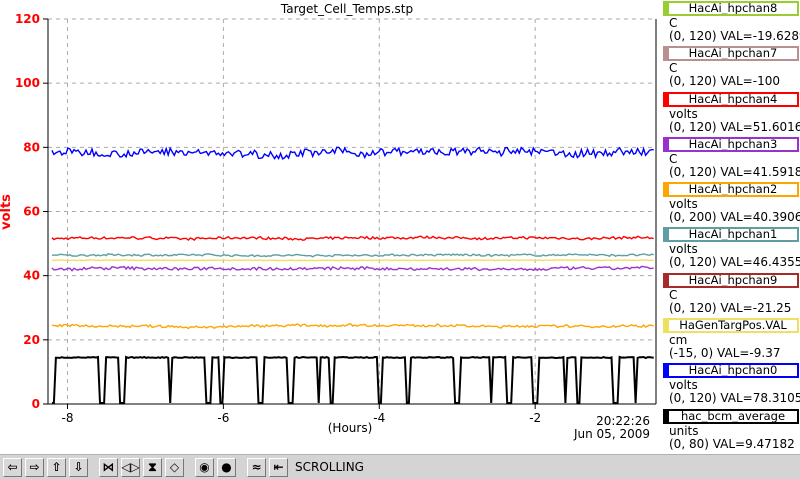 This screenshot has height=479, width=800. Describe the element at coordinates (734, 126) in the screenshot. I see `legend-value: (0, 120) VAL=51.6016` at that location.